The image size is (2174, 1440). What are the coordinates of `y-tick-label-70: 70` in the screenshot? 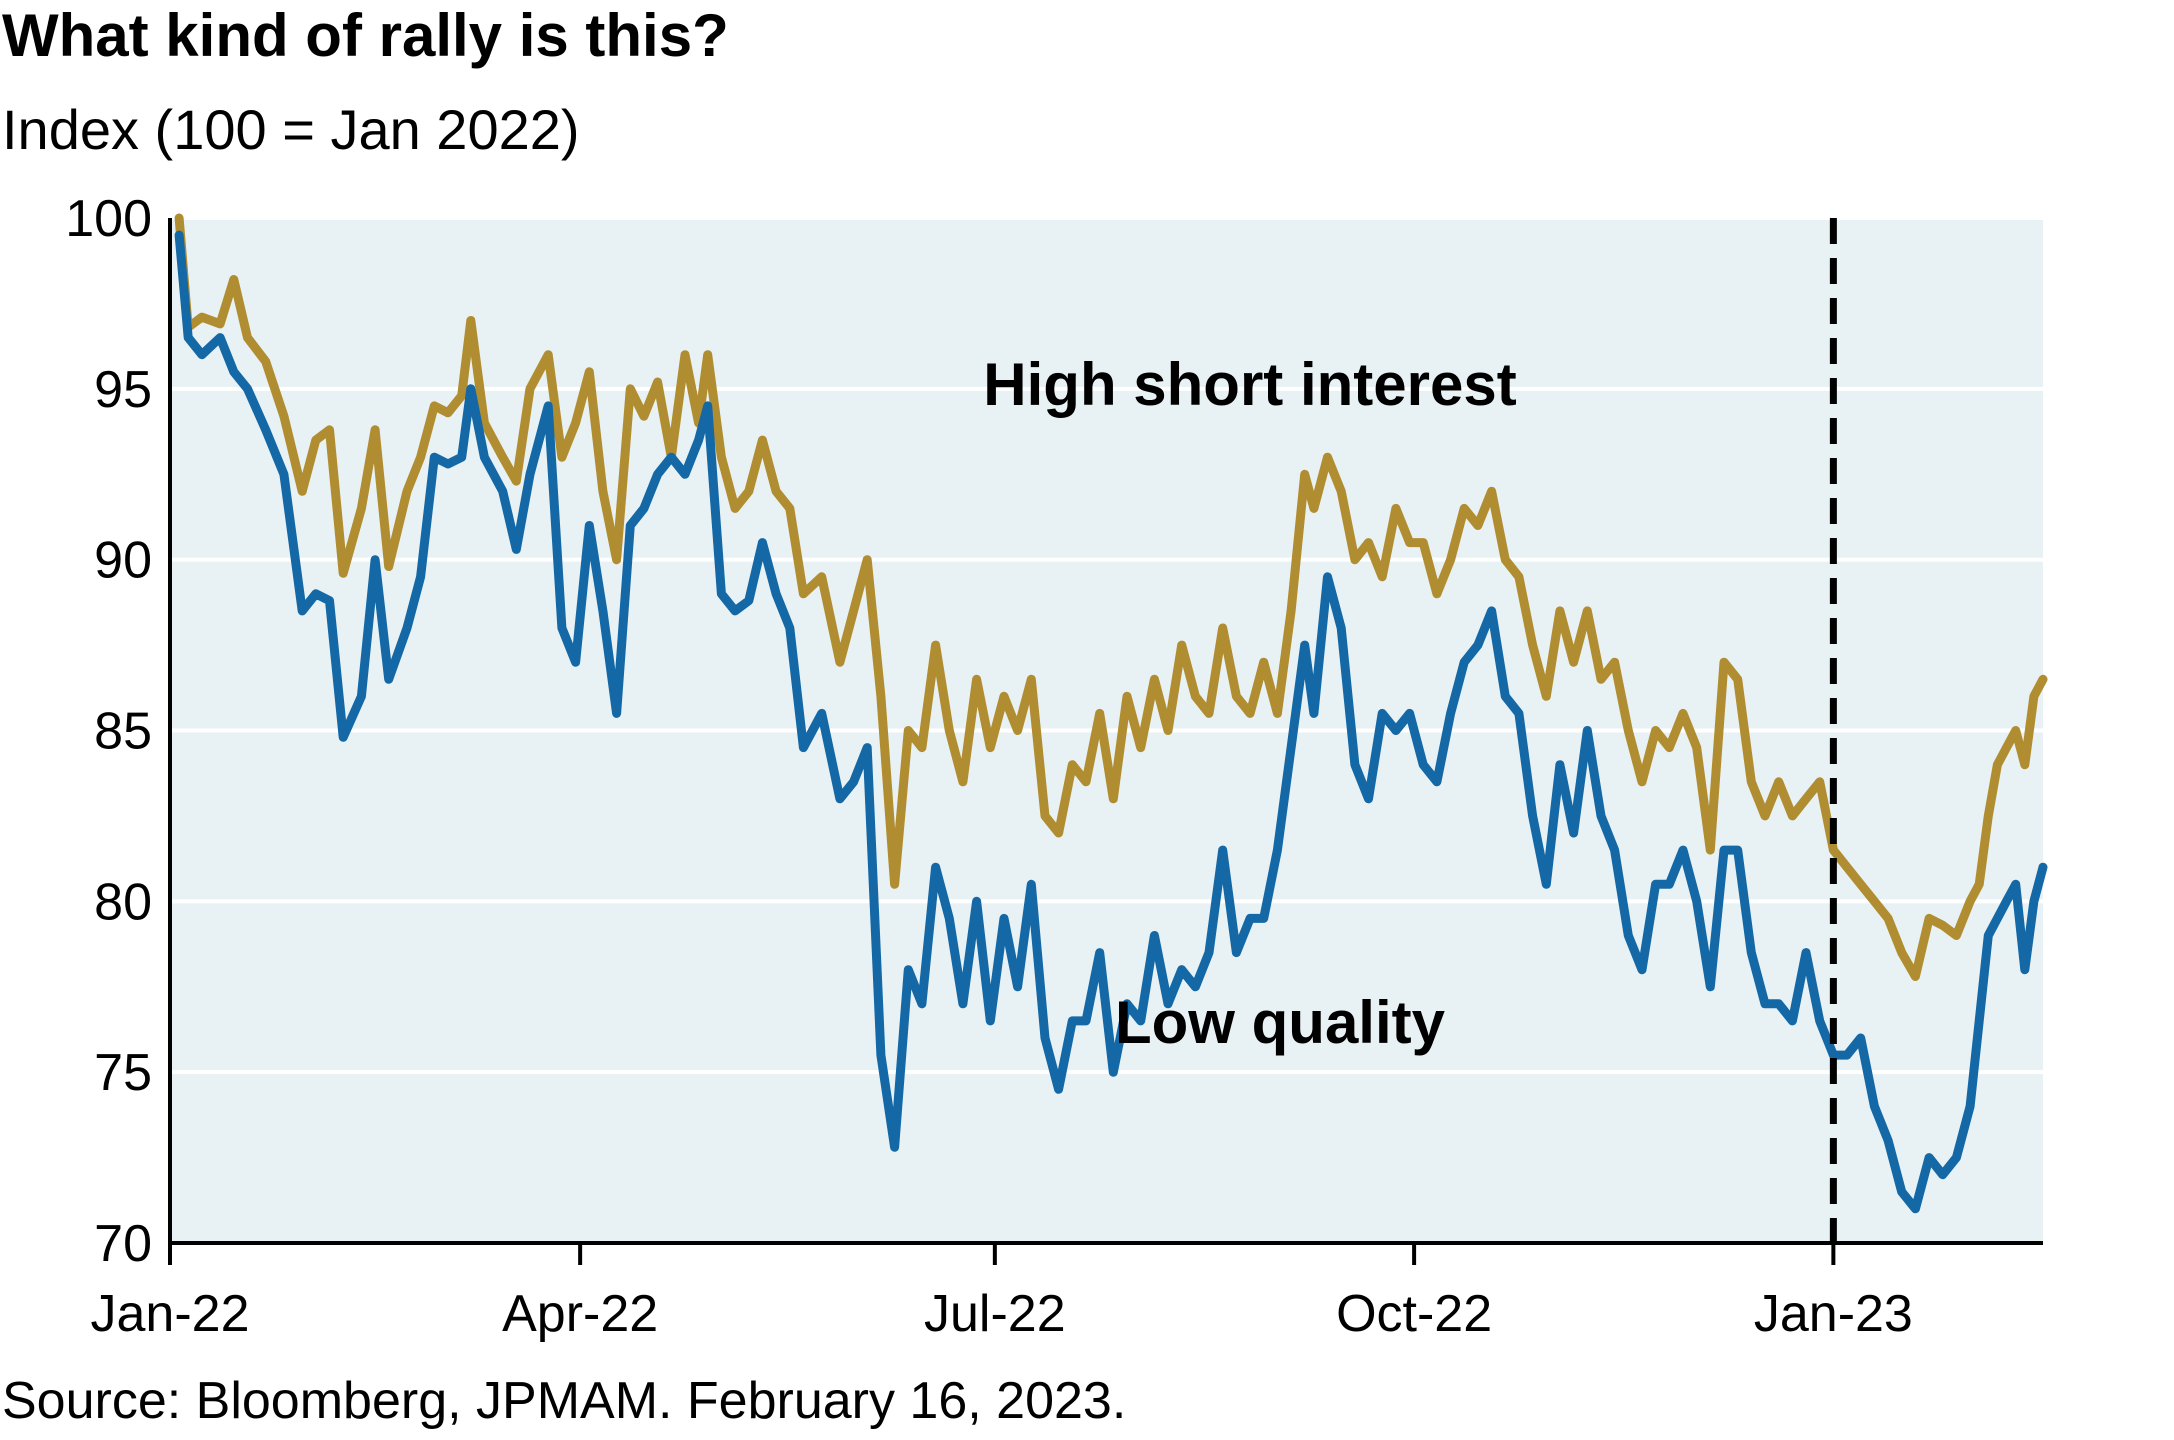 It's located at (123, 1244).